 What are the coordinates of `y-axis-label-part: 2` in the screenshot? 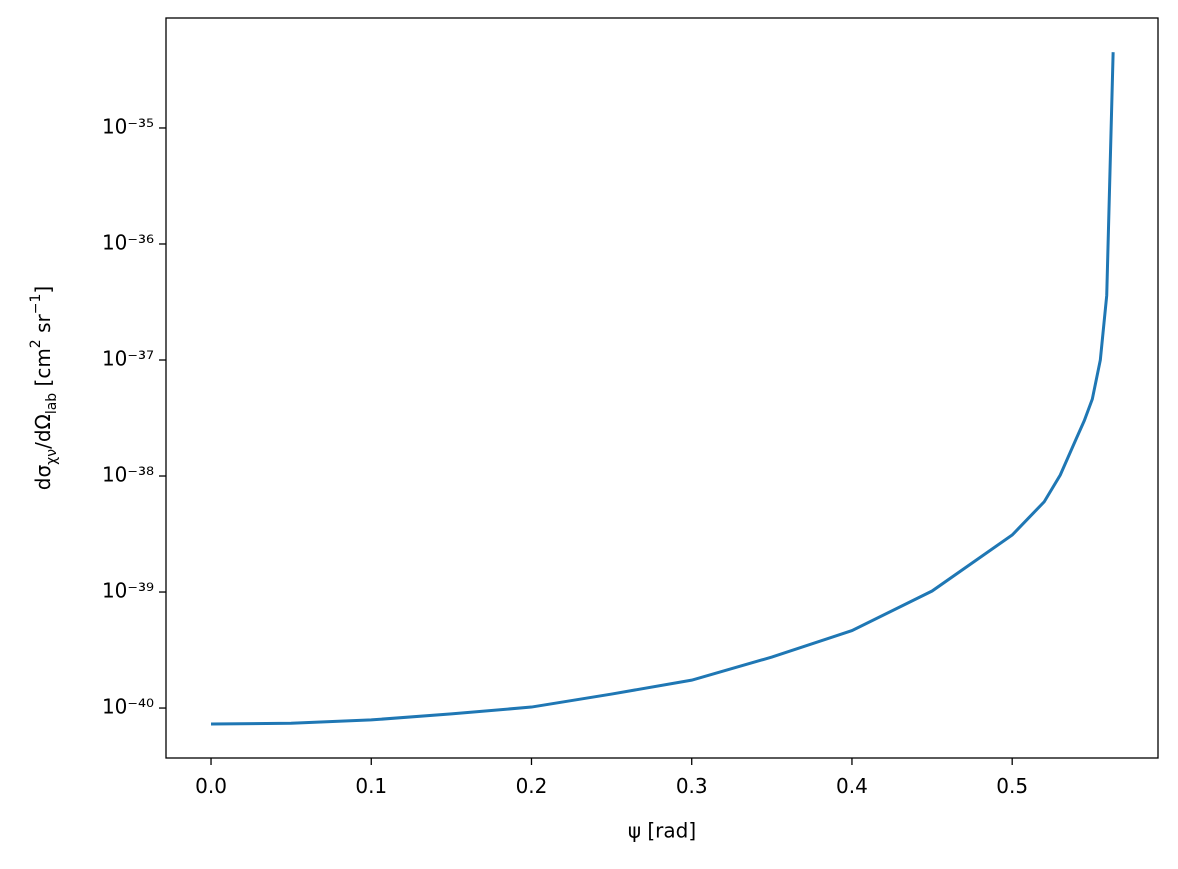 It's located at (36, 343).